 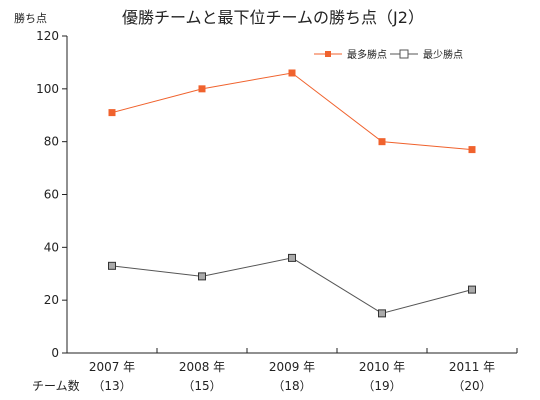 I want to click on x-tick-label: 2009 年, so click(x=292, y=367).